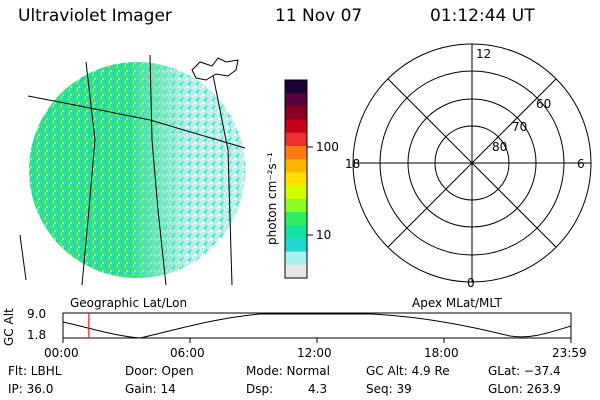 The image size is (600, 400). What do you see at coordinates (524, 371) in the screenshot?
I see `status-glat: GLat: −37.4` at bounding box center [524, 371].